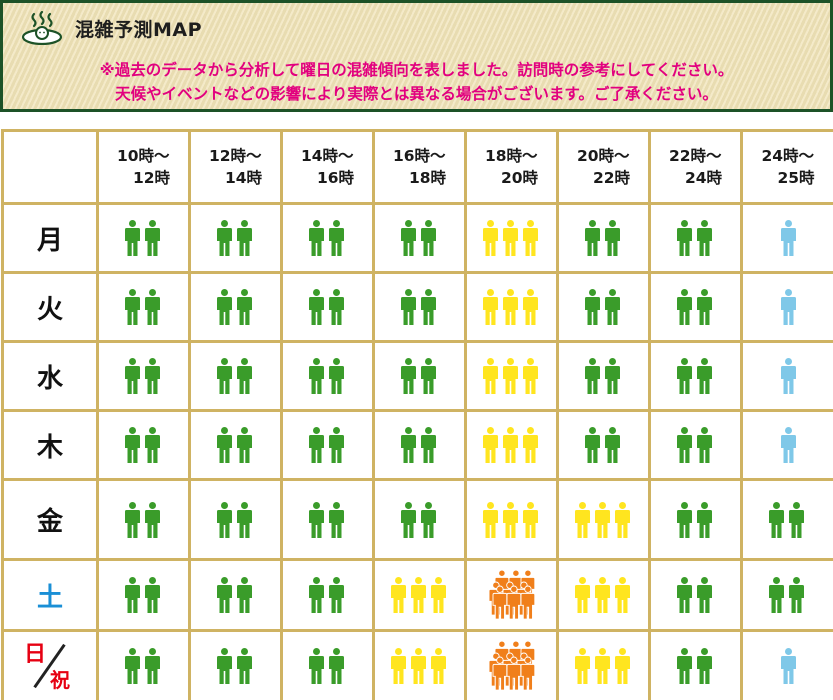  I want to click on time-slot-from: 16時～, so click(419, 156).